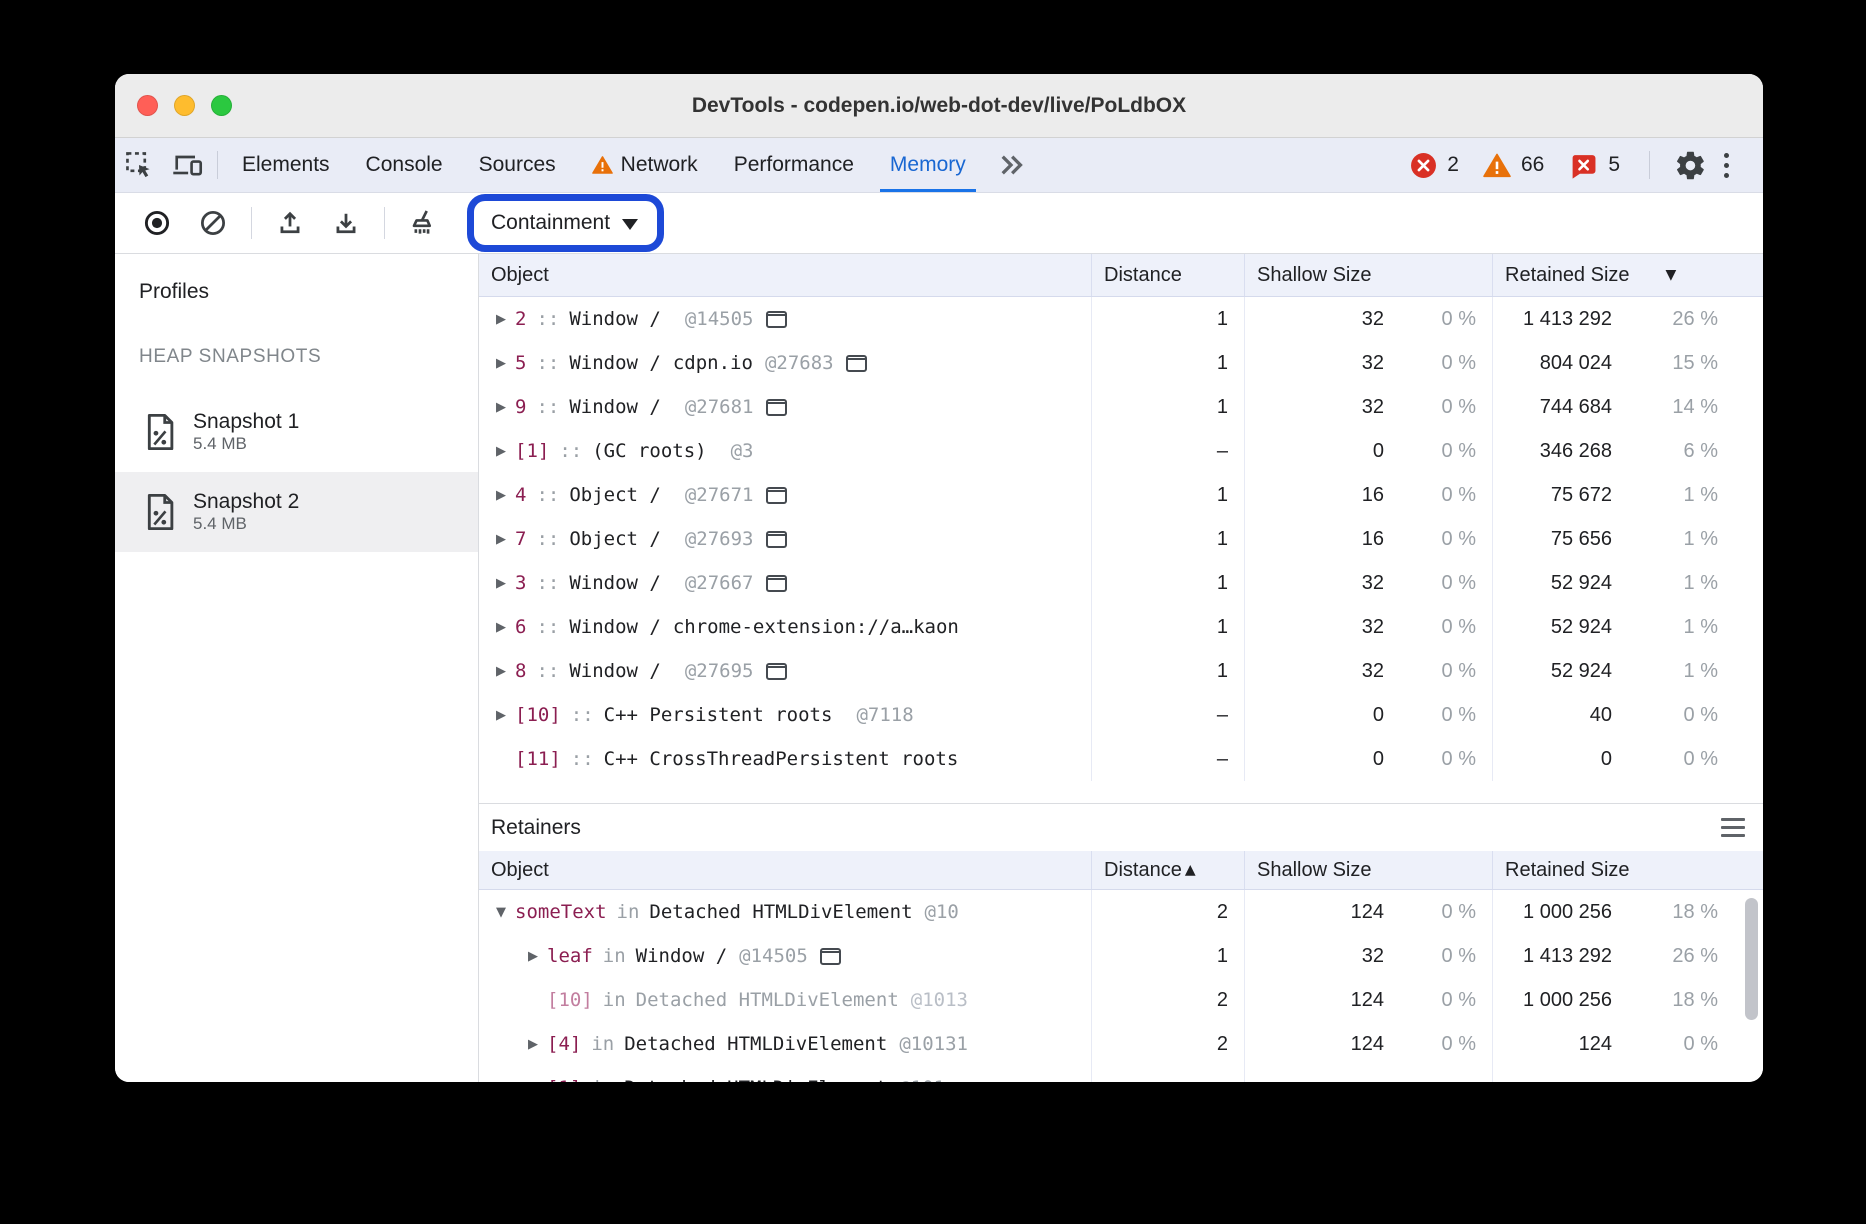  What do you see at coordinates (1423, 165) in the screenshot?
I see `errors-icon` at bounding box center [1423, 165].